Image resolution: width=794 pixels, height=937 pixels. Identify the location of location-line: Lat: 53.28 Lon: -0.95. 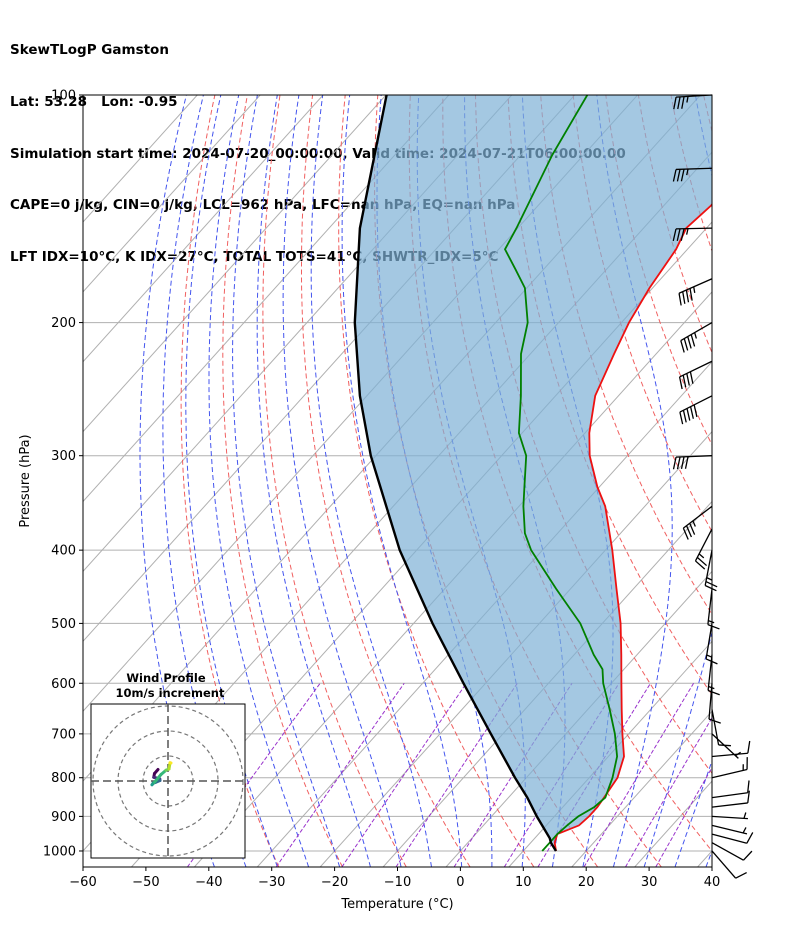
(94, 102).